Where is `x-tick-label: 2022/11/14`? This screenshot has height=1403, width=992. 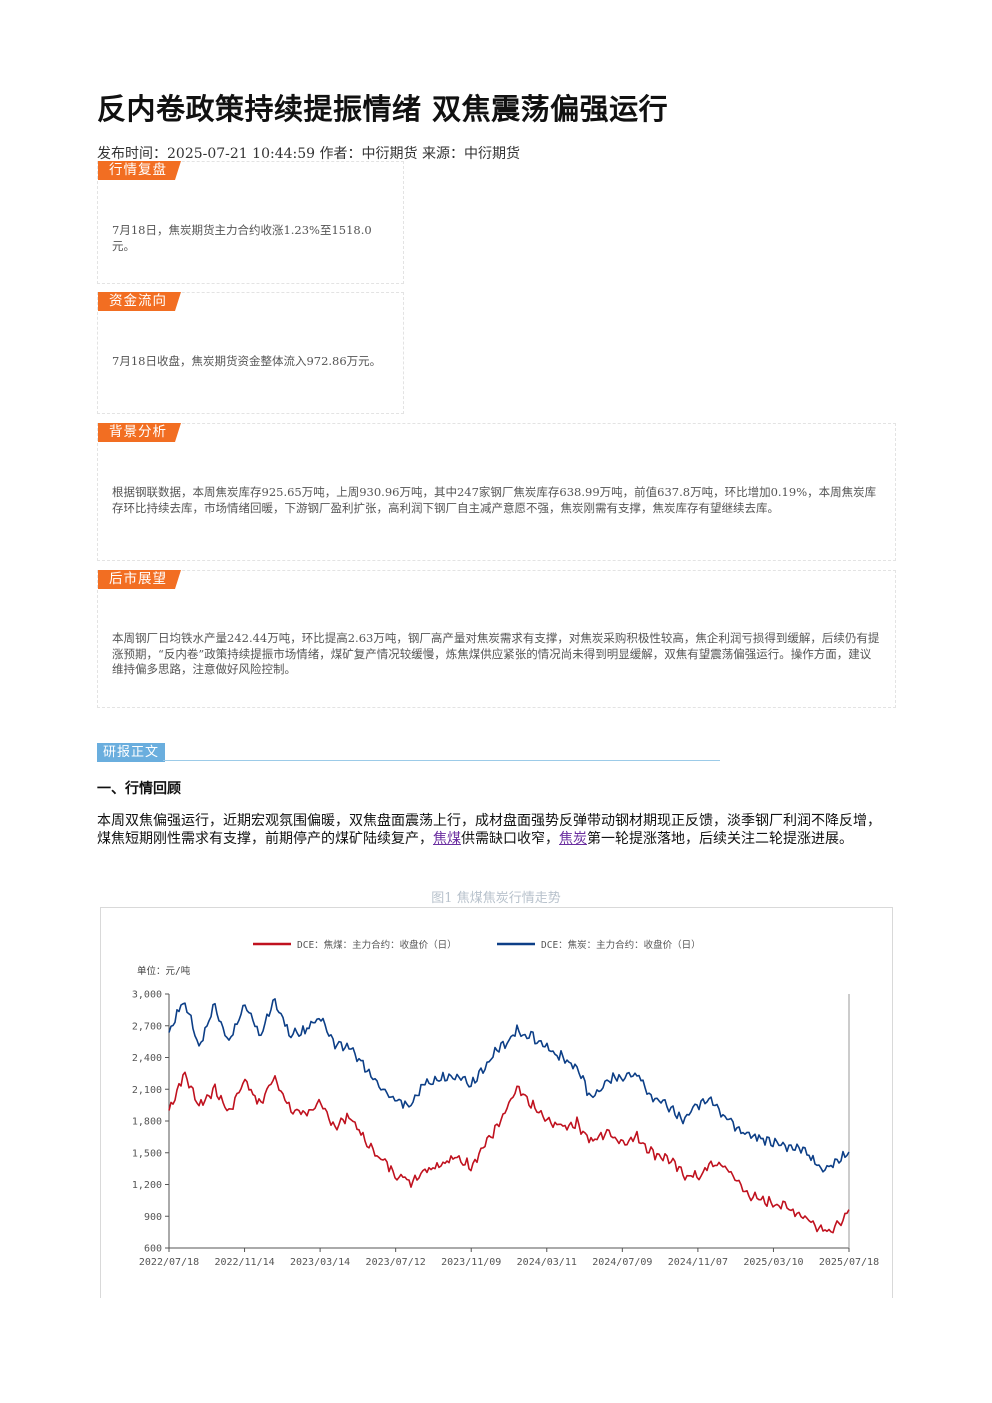
x-tick-label: 2022/11/14 is located at coordinates (244, 1262).